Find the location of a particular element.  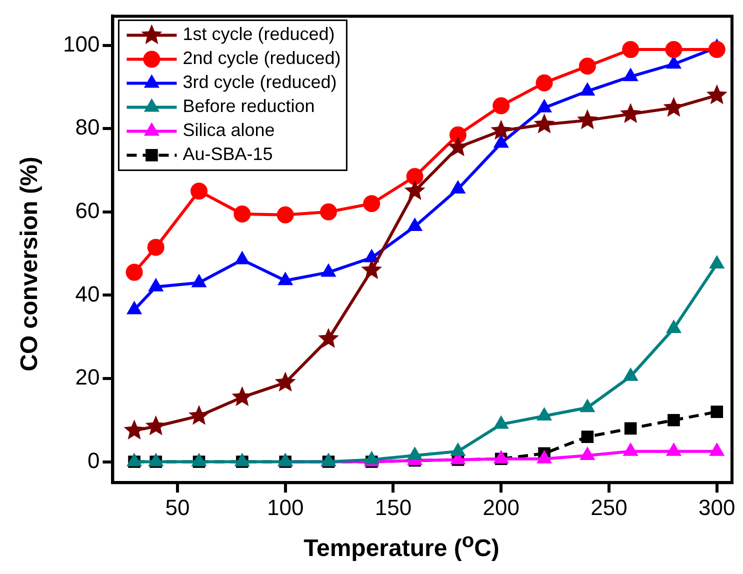

x-axis-title: Temperature ($^{o}$C) is located at coordinates (401, 546).